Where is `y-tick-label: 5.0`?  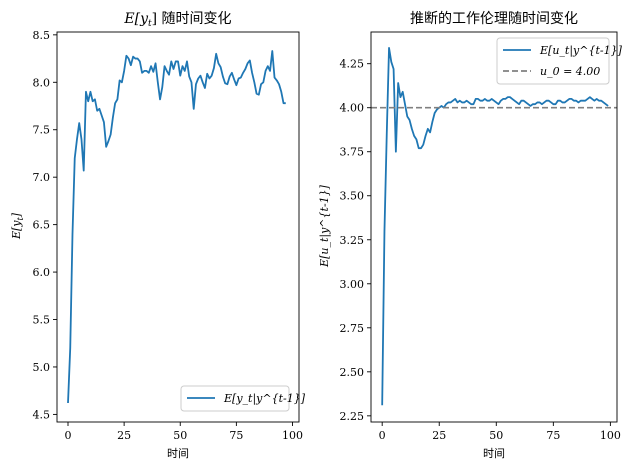
y-tick-label: 5.0 is located at coordinates (42, 367).